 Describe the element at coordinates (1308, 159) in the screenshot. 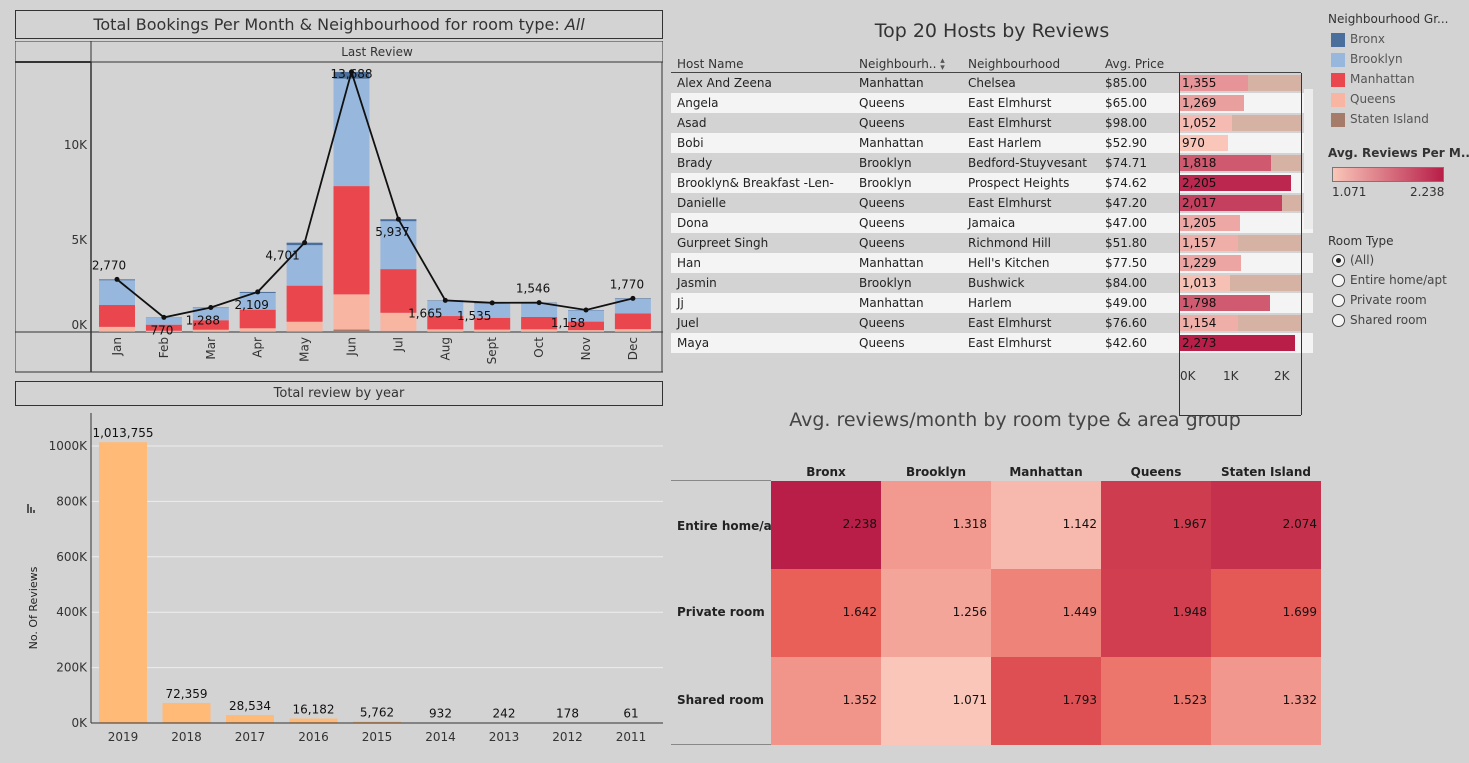

I see `table-scrollbar` at that location.